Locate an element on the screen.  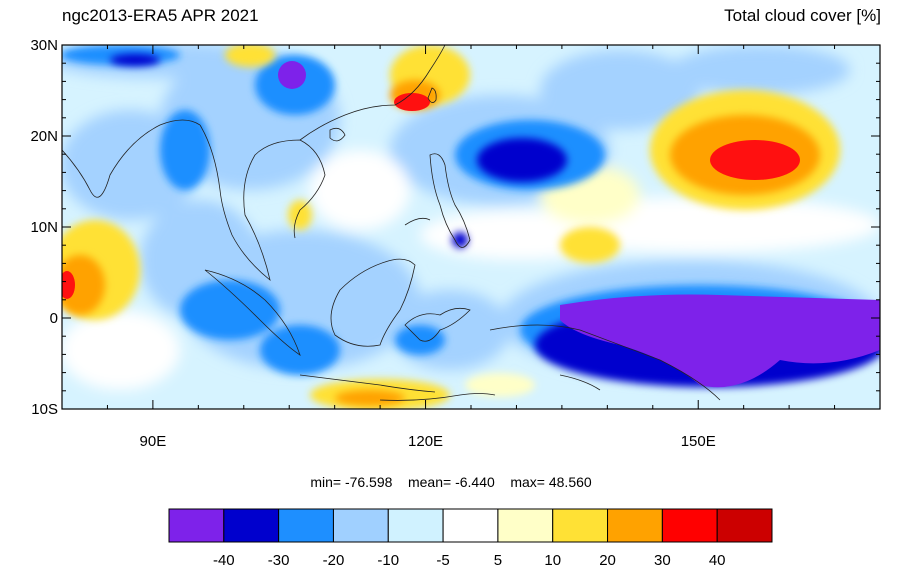
colorbar-label: 10 is located at coordinates (552, 560).